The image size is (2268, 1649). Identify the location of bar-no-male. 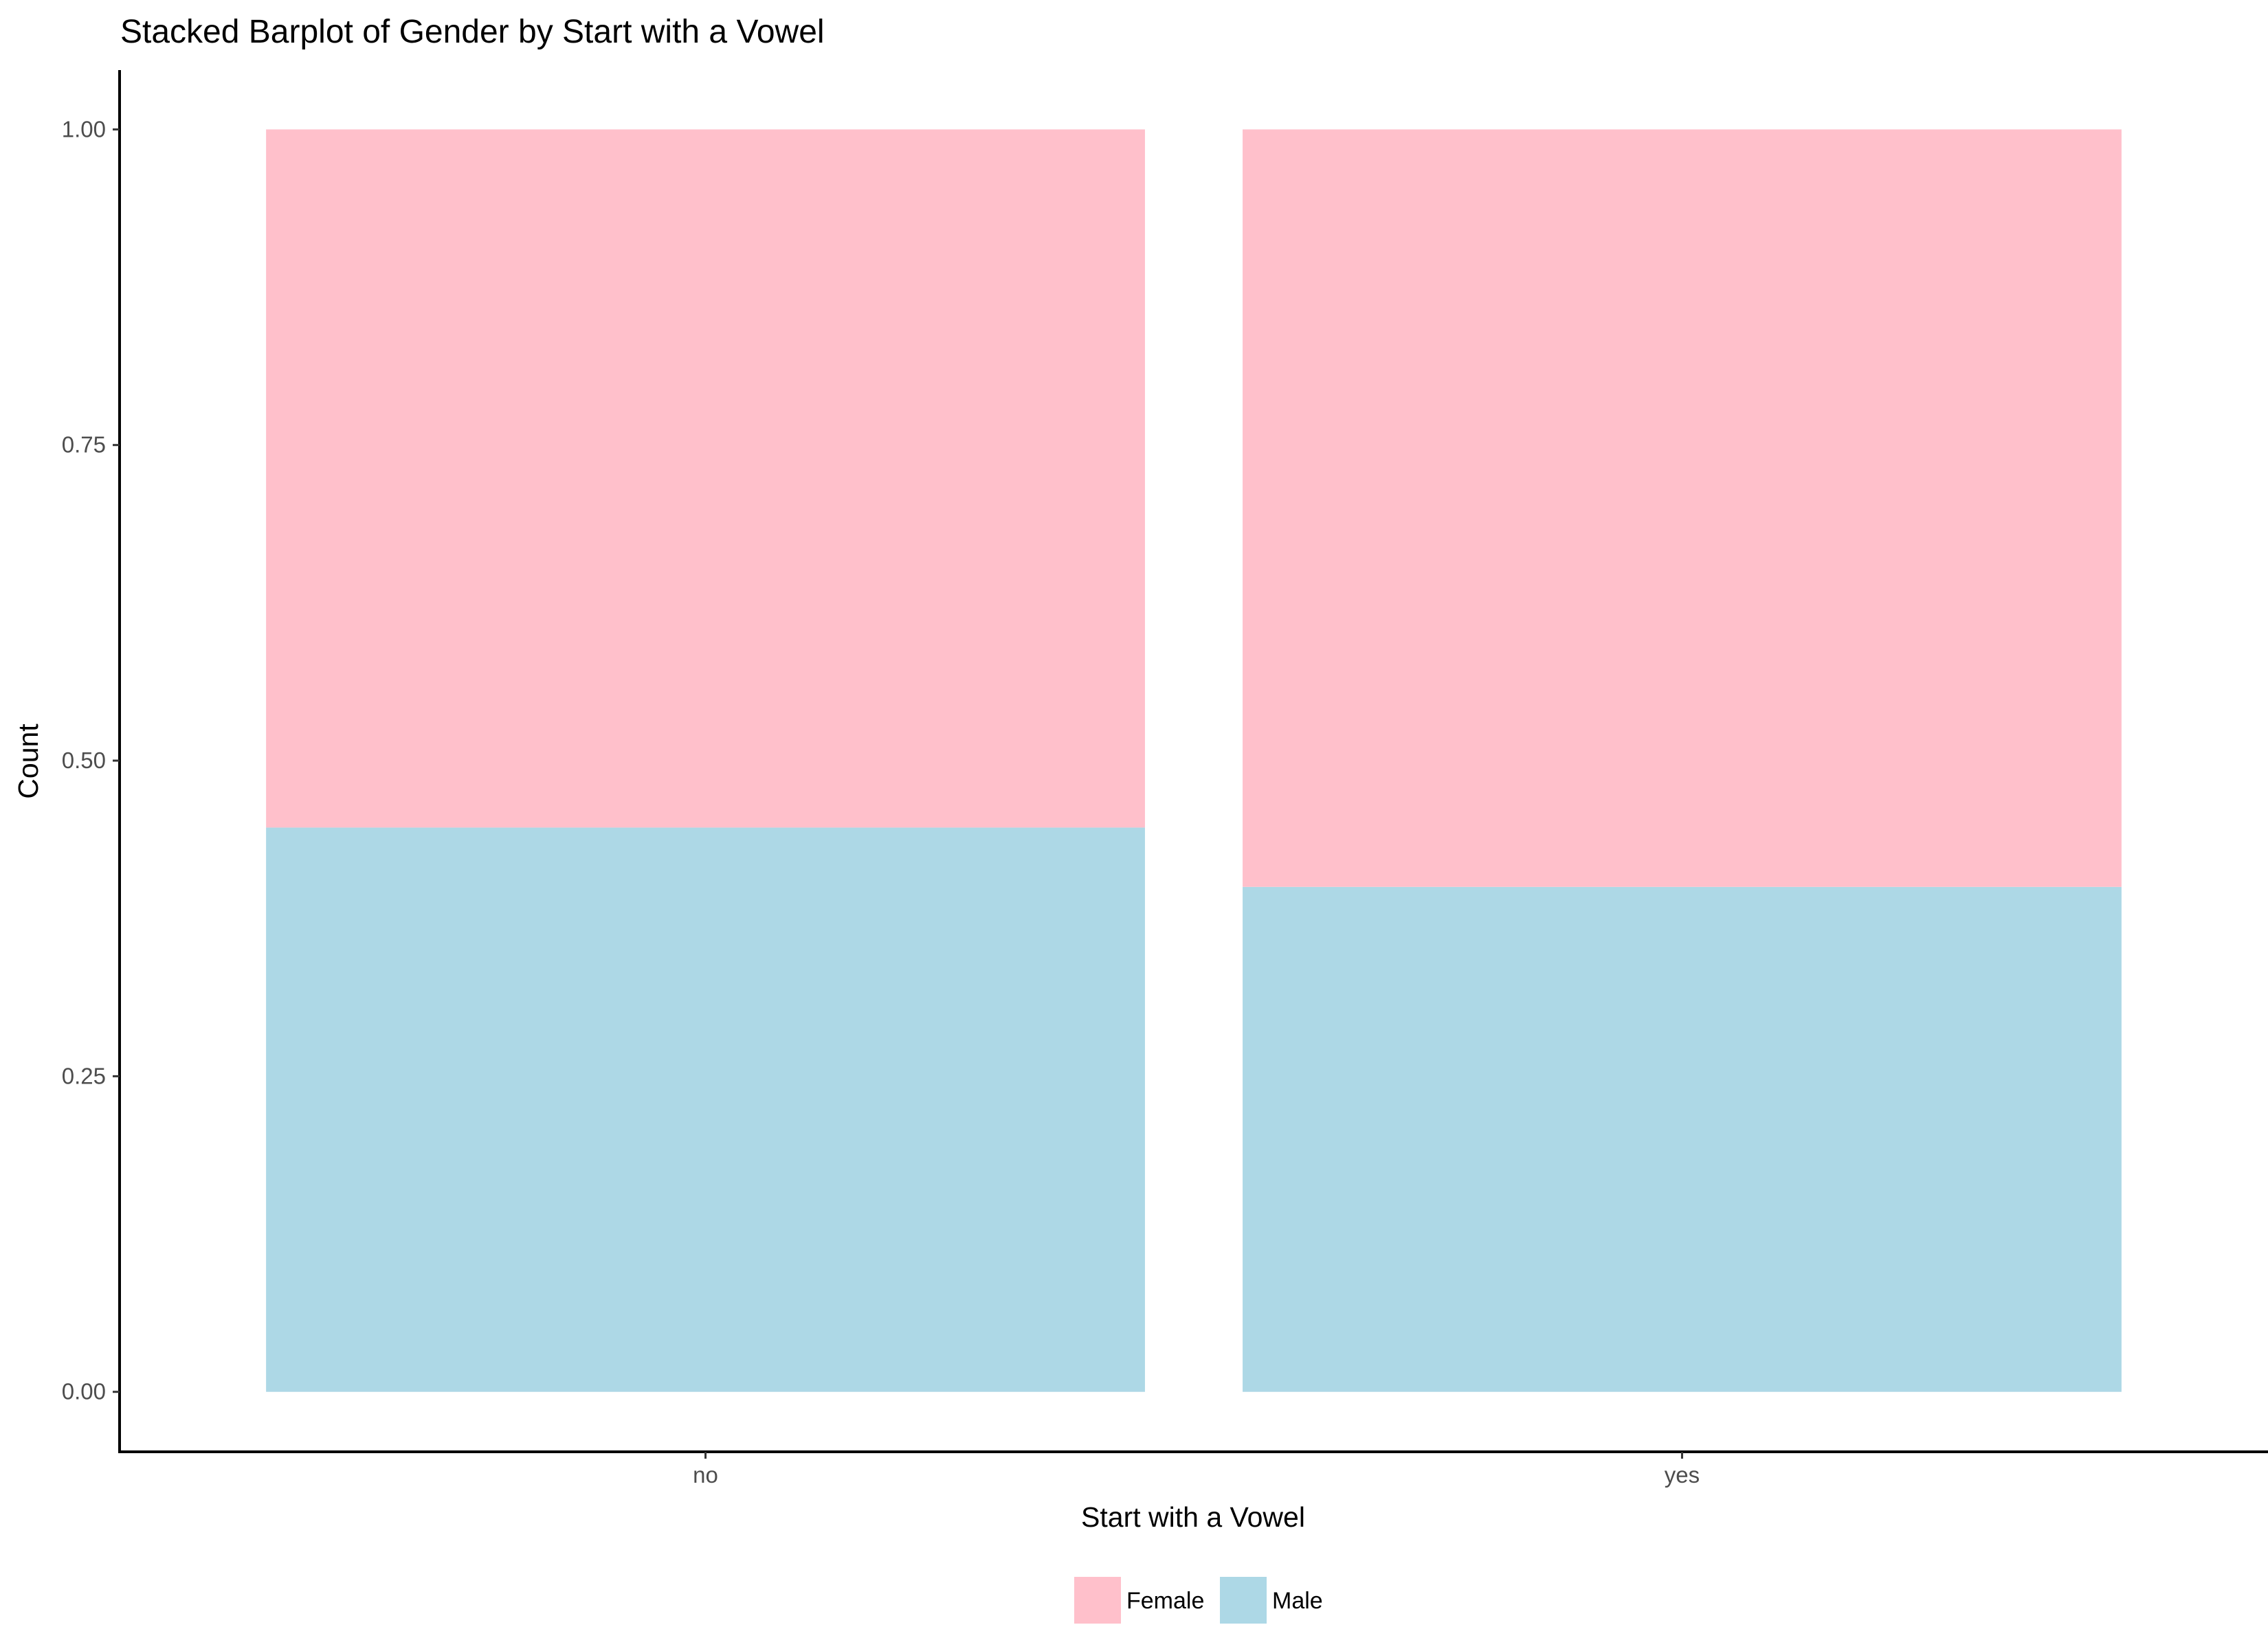
(706, 1109).